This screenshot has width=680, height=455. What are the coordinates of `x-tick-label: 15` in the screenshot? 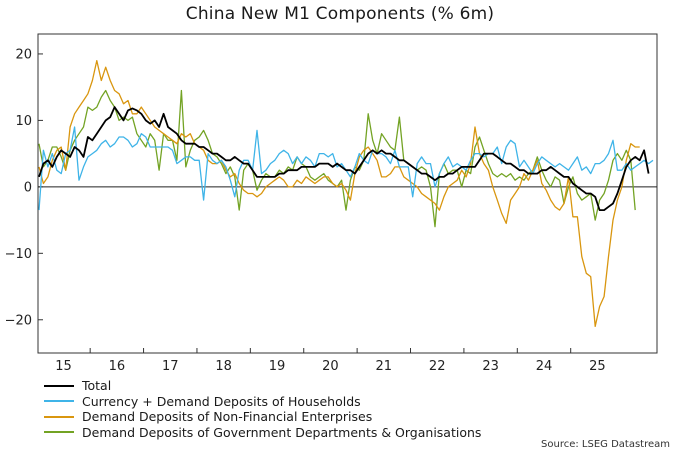 It's located at (63, 366).